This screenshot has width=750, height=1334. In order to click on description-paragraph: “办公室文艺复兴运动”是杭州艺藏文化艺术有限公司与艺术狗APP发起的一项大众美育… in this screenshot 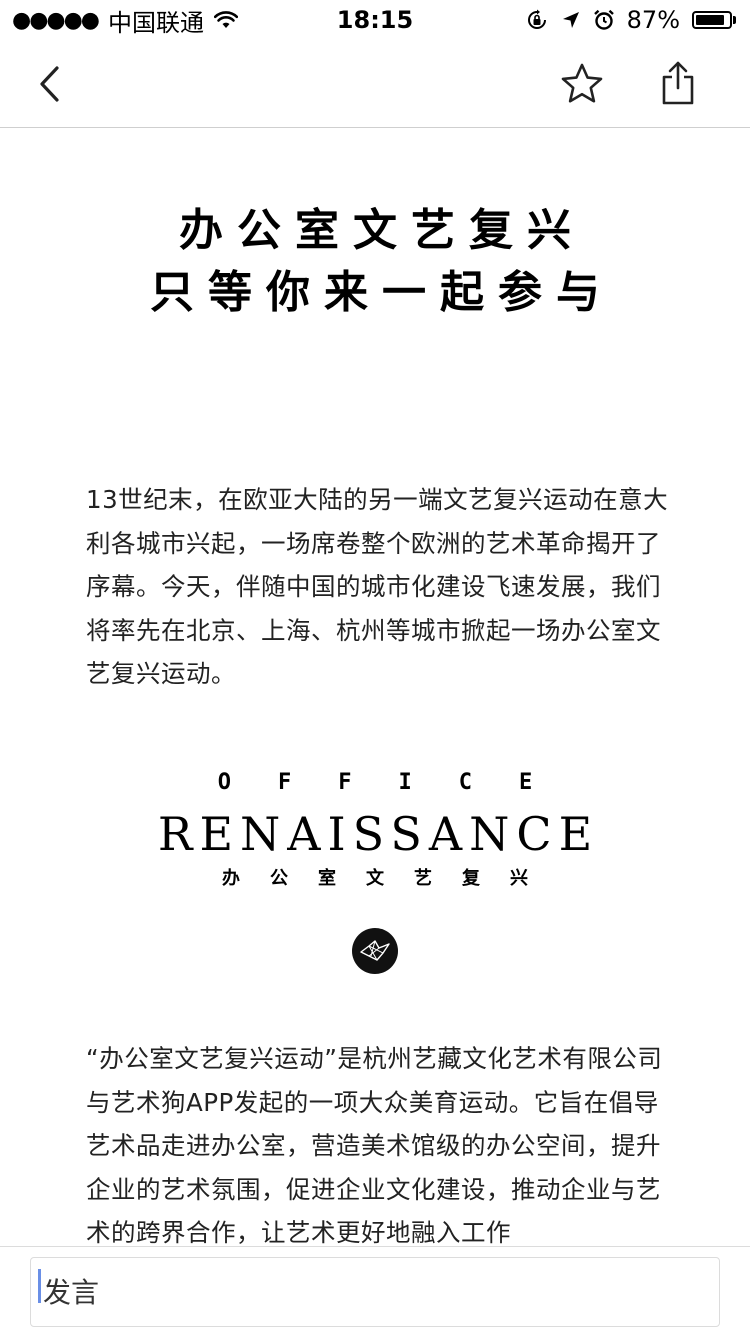, I will do `click(374, 1145)`.